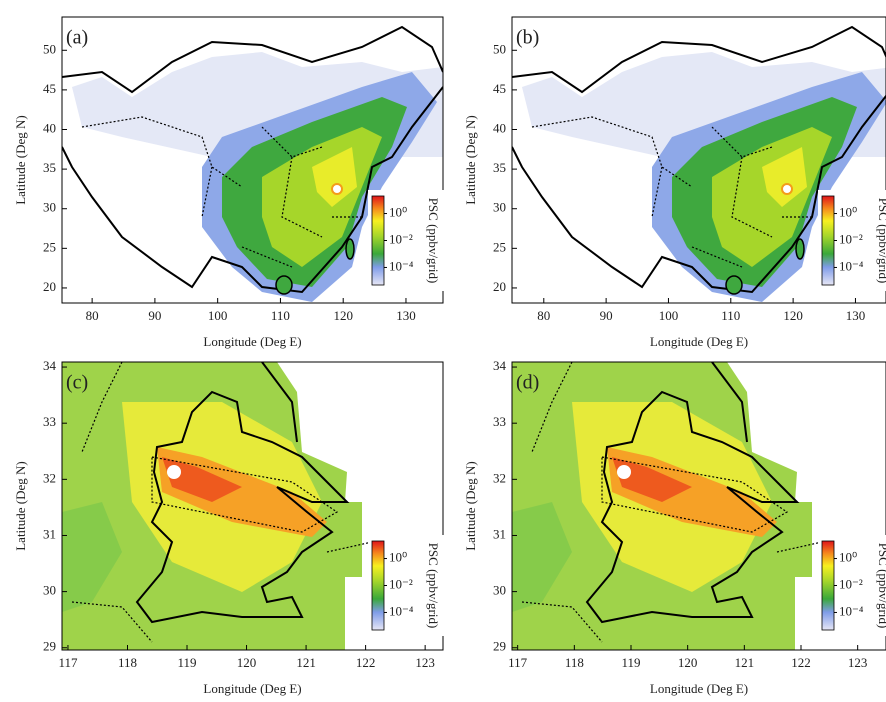  What do you see at coordinates (77, 383) in the screenshot?
I see `panel-label: (c)` at bounding box center [77, 383].